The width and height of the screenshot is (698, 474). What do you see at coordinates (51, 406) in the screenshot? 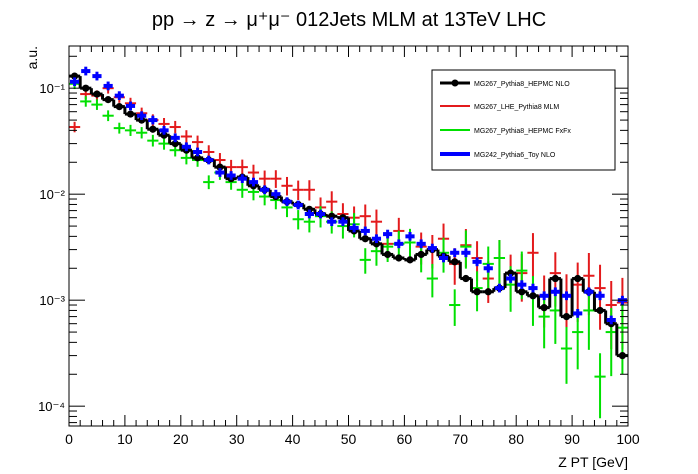
I see `y-tick-label: 10⁻⁴` at bounding box center [51, 406].